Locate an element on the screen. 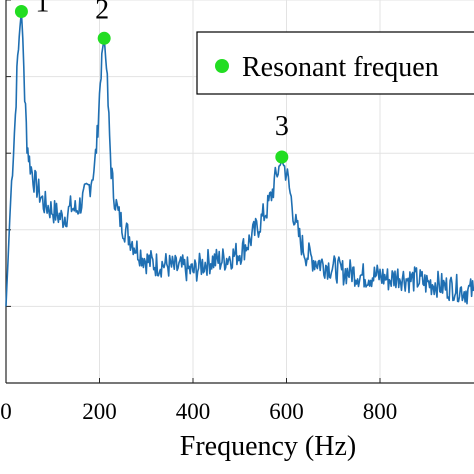  x-axis-title: Frequency (Hz) is located at coordinates (268, 446).